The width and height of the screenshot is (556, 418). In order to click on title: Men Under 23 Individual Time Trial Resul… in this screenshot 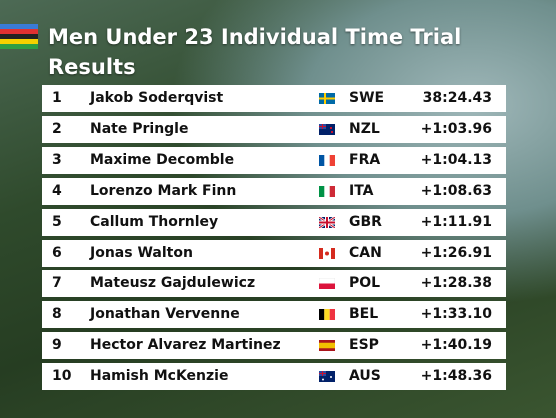, I will do `click(255, 52)`.